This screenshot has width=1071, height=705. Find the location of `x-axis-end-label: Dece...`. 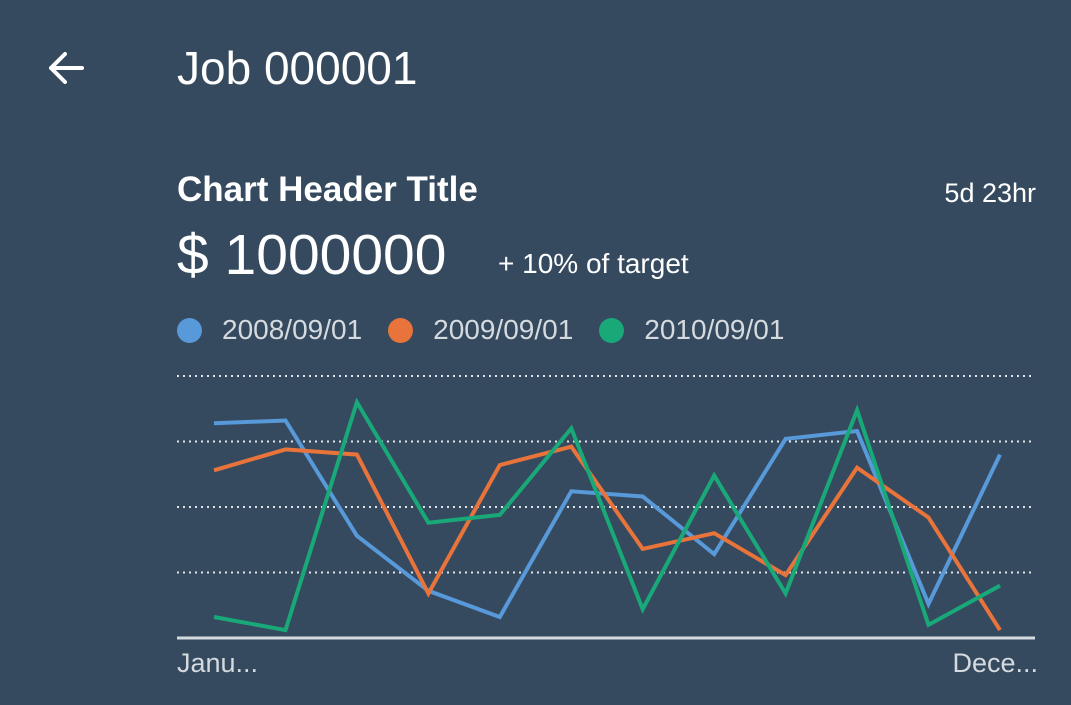

x-axis-end-label: Dece... is located at coordinates (995, 663).